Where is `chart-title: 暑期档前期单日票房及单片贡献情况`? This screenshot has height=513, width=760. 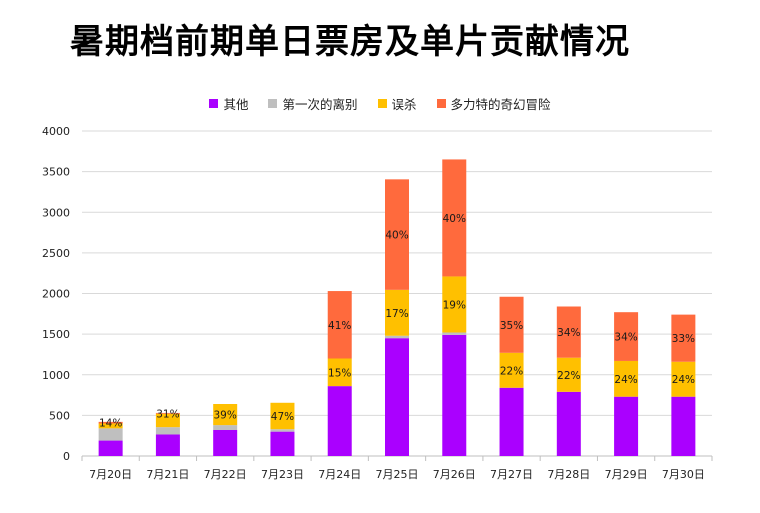 chart-title: 暑期档前期单日票房及单片贡献情况 is located at coordinates (350, 42).